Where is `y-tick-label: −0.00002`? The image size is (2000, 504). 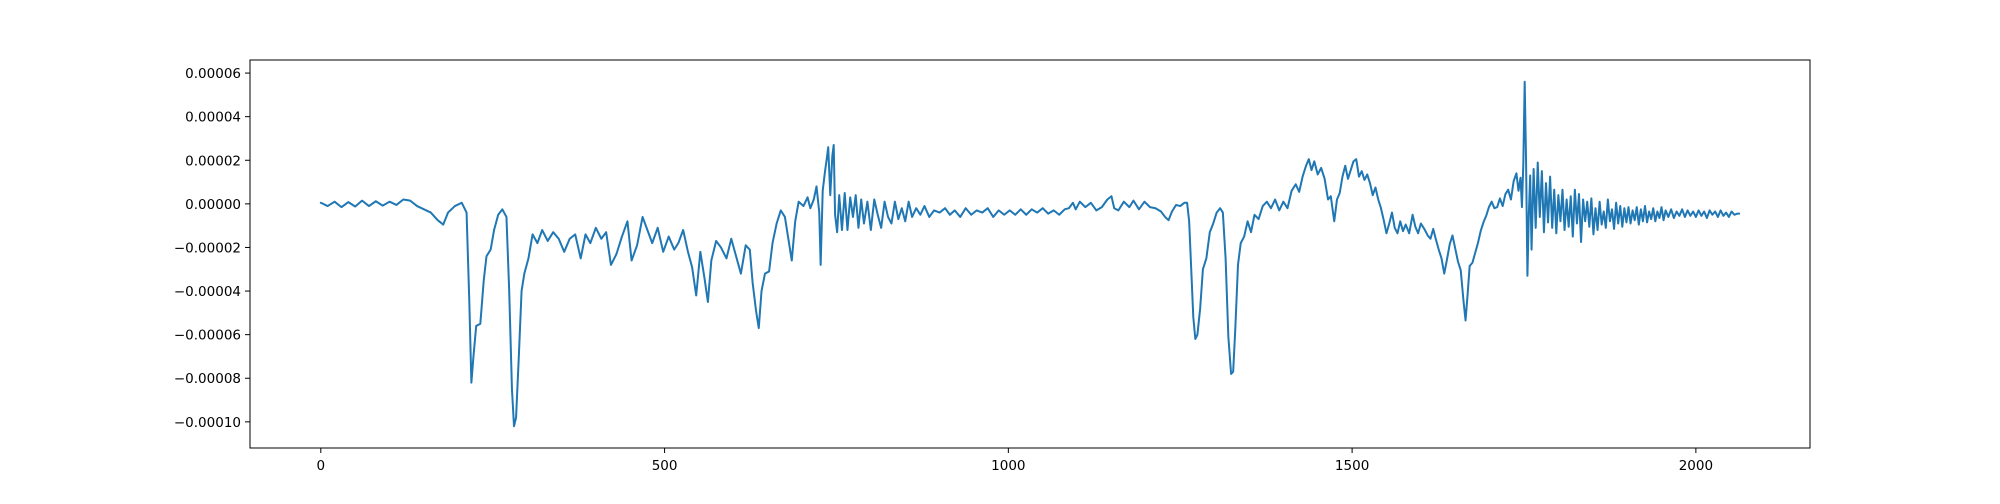
y-tick-label: −0.00002 is located at coordinates (207, 248).